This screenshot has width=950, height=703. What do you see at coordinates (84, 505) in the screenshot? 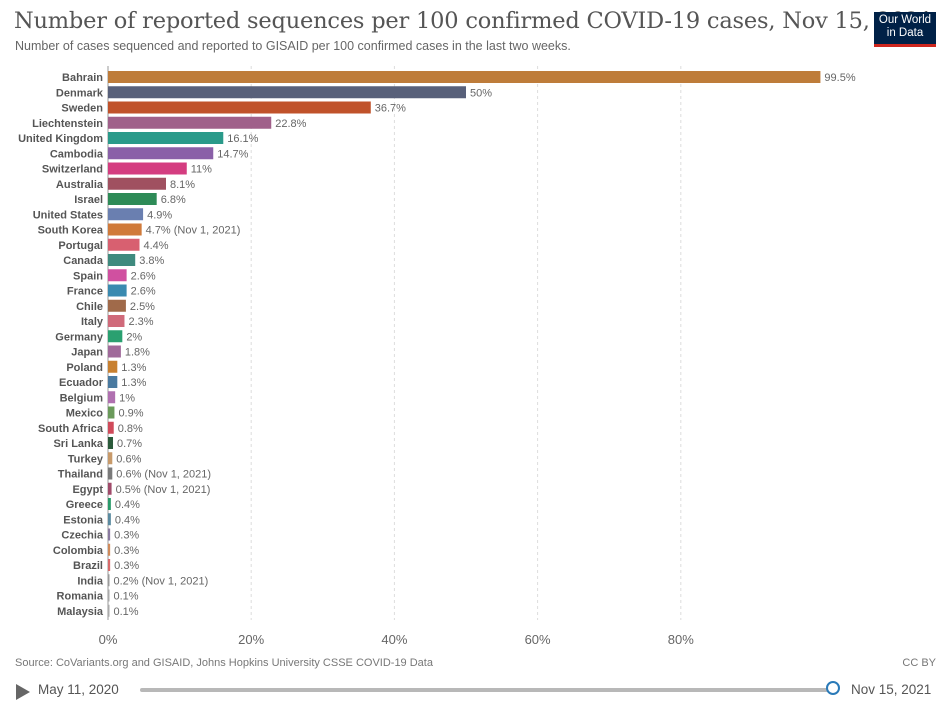
I see `category-label: Greece` at bounding box center [84, 505].